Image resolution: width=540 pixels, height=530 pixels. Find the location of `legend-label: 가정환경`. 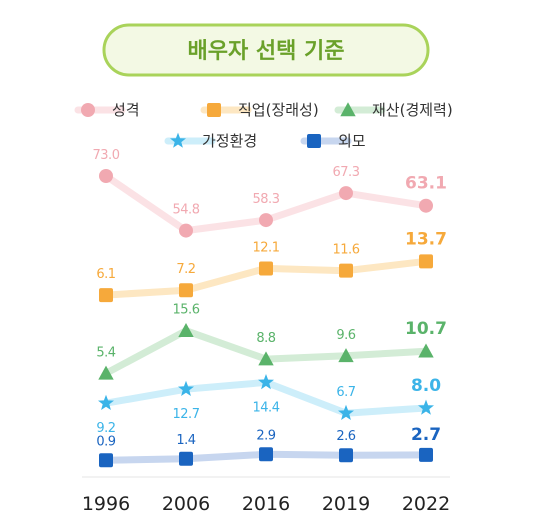

legend-label: 가정환경 is located at coordinates (229, 141).